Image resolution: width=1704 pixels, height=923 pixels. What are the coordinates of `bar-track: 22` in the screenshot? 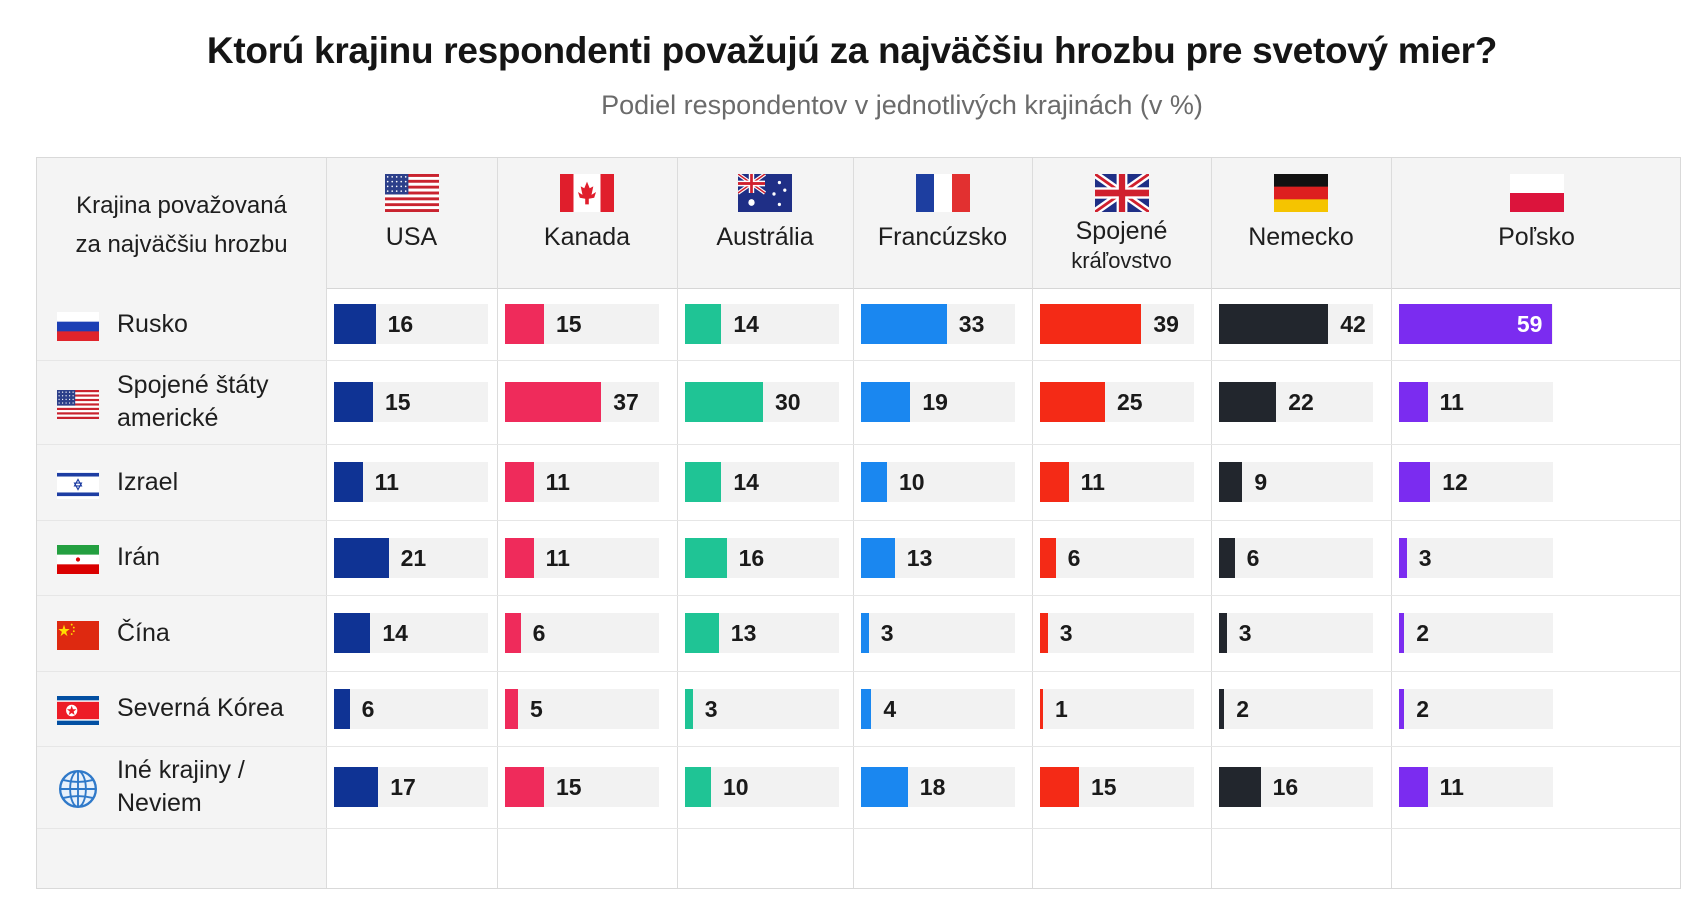 It's located at (1296, 402).